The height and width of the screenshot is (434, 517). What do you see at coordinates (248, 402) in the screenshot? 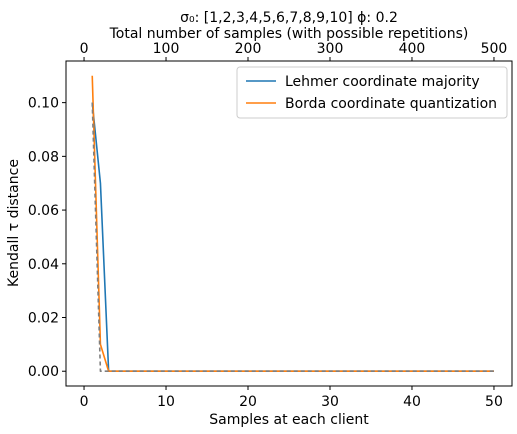
I see `x-tick-label: 20` at bounding box center [248, 402].